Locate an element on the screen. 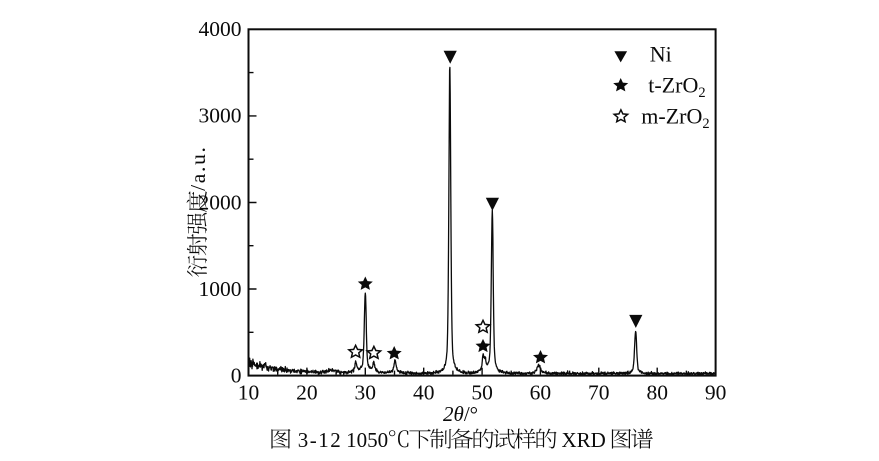 The height and width of the screenshot is (461, 879). svg-text: 1000 is located at coordinates (220, 289).